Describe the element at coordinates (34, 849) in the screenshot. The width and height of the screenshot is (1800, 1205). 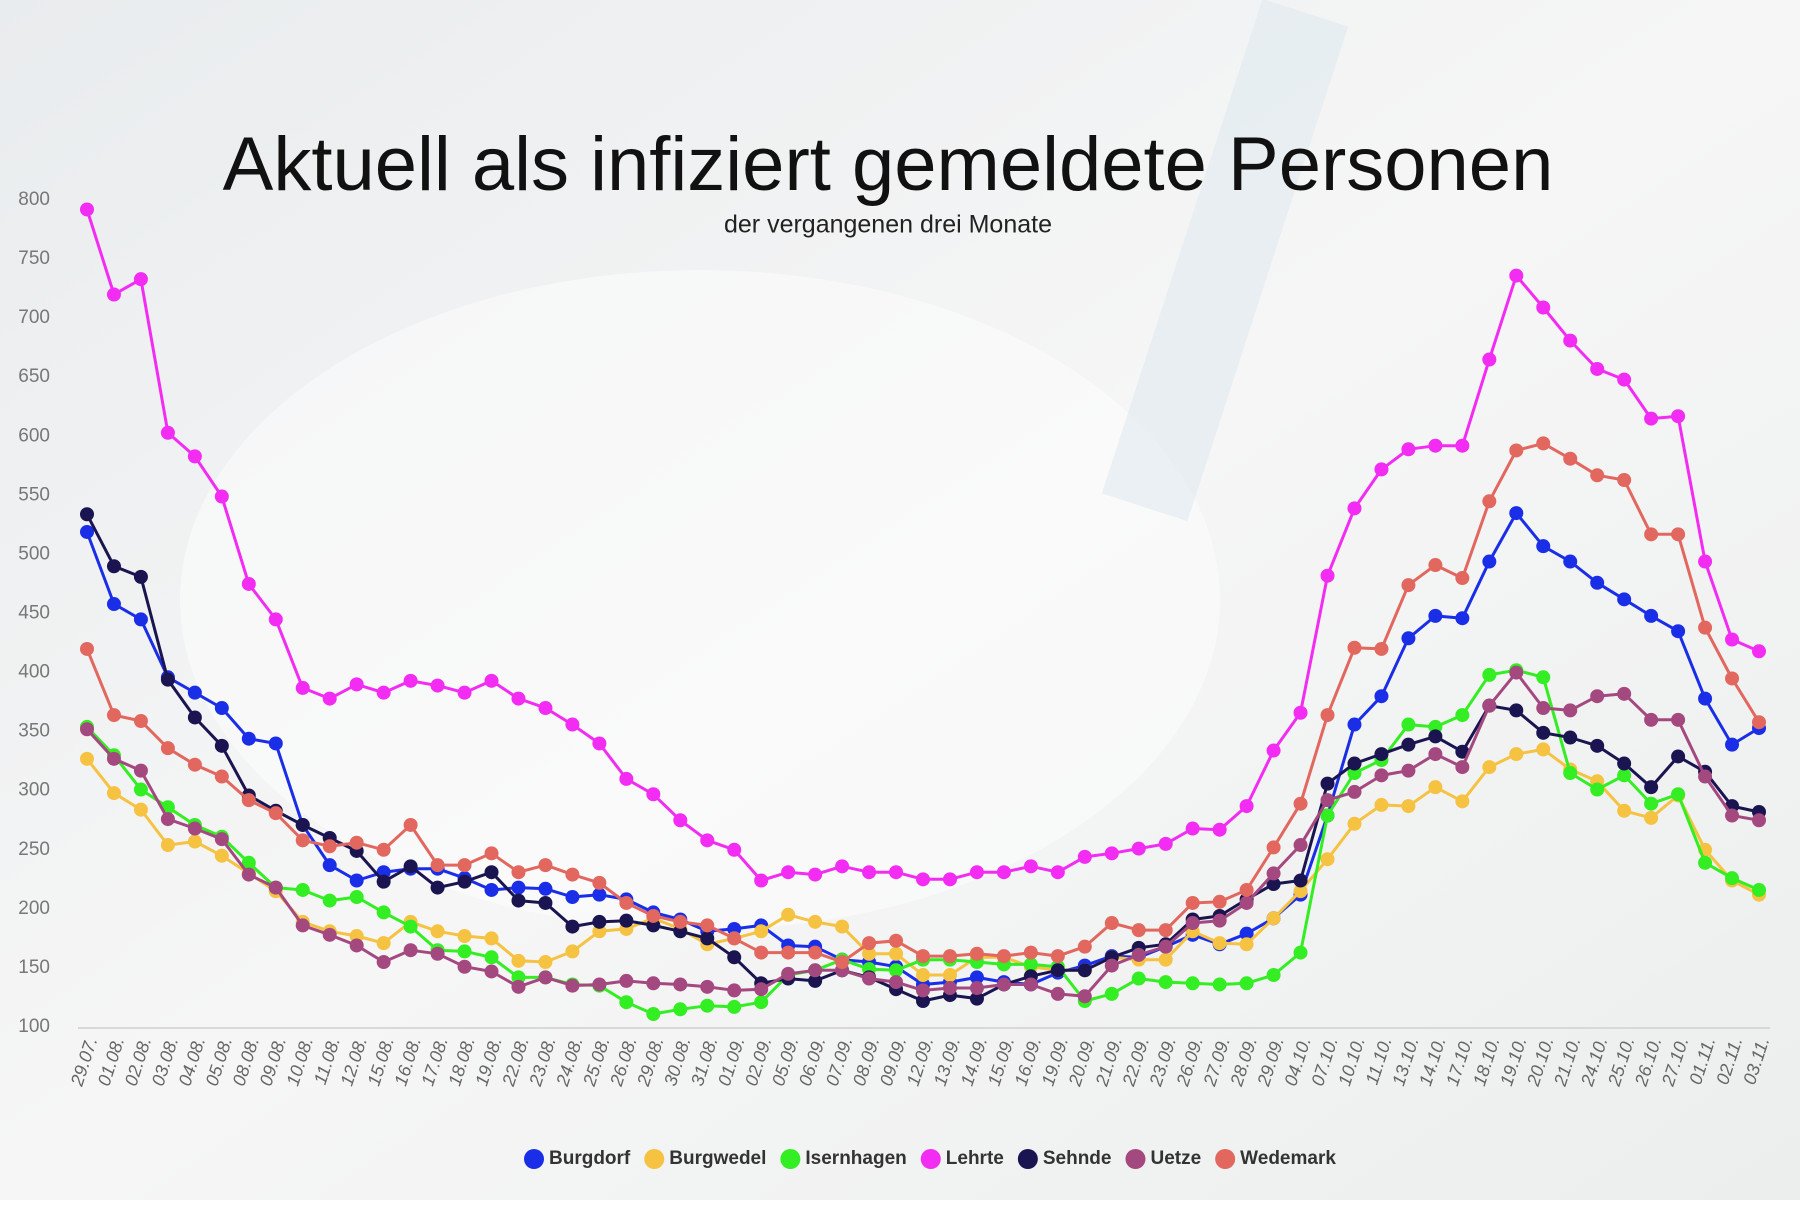
I see `y-tick-label: 250` at that location.